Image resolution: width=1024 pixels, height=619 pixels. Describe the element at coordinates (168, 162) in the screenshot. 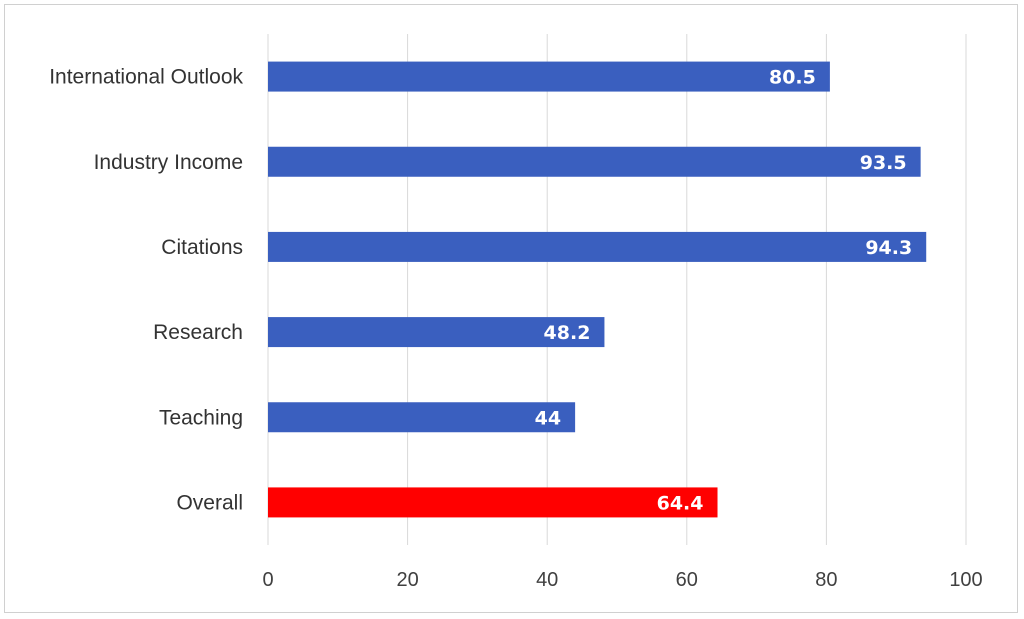

I see `category-label: Industry Income` at that location.